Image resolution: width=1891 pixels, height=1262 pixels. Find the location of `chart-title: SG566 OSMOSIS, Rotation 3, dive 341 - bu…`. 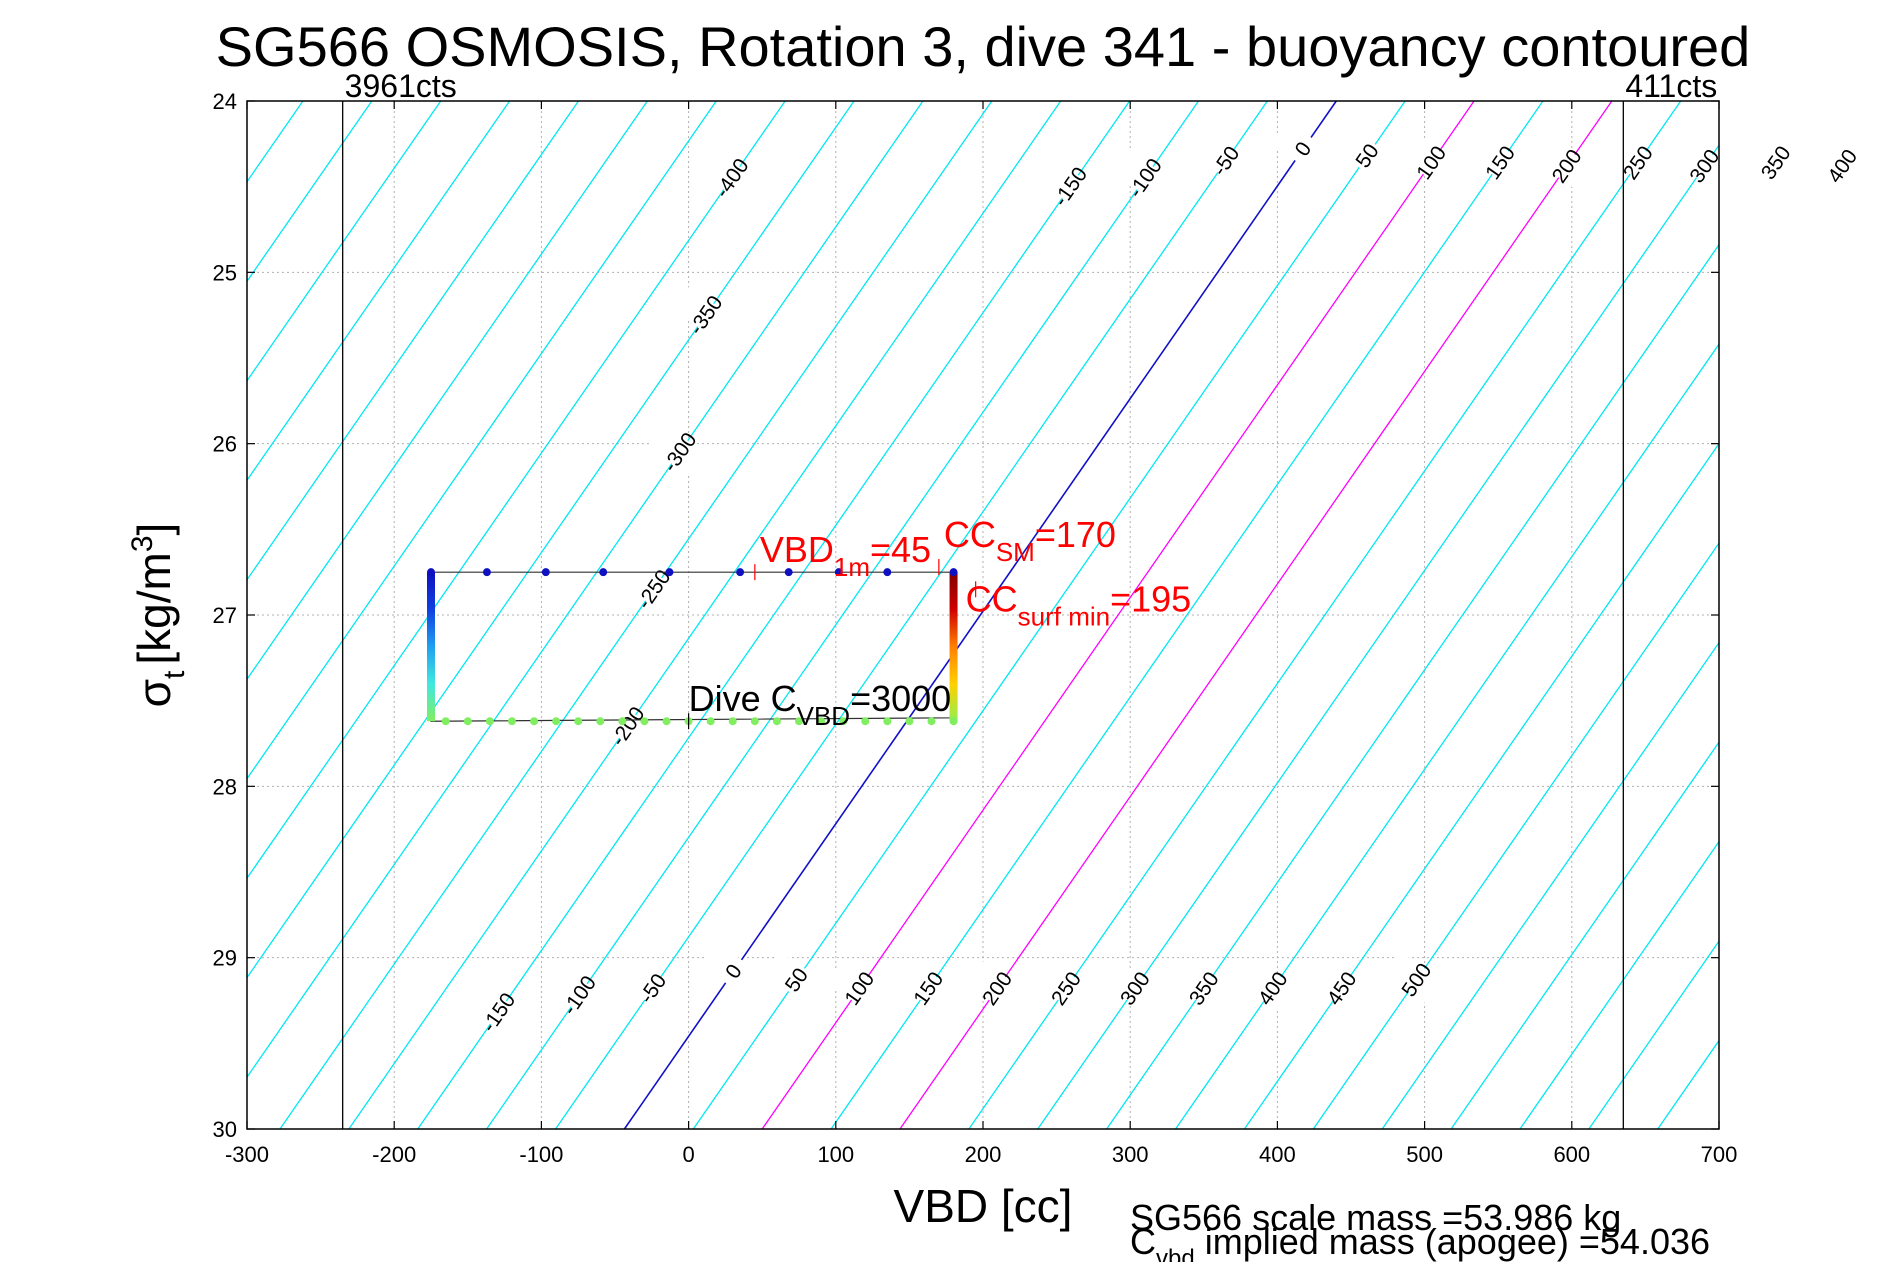

chart-title: SG566 OSMOSIS, Rotation 3, dive 341 - bu… is located at coordinates (983, 46).